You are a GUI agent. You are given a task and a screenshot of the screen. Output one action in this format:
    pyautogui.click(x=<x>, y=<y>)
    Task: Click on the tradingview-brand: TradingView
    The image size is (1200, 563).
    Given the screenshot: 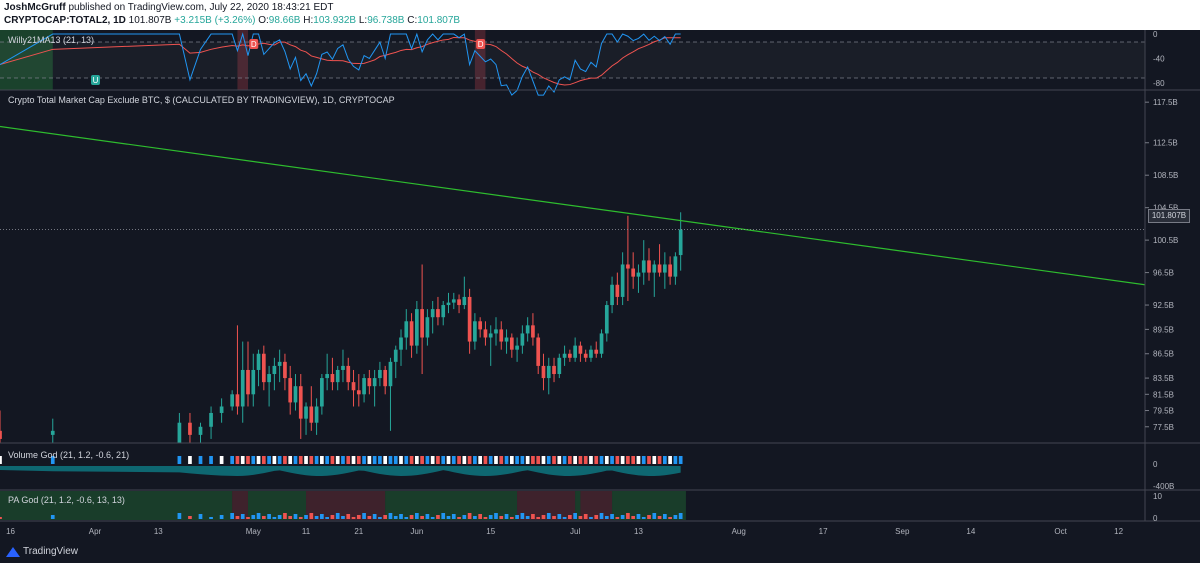 What is the action you would take?
    pyautogui.click(x=51, y=551)
    